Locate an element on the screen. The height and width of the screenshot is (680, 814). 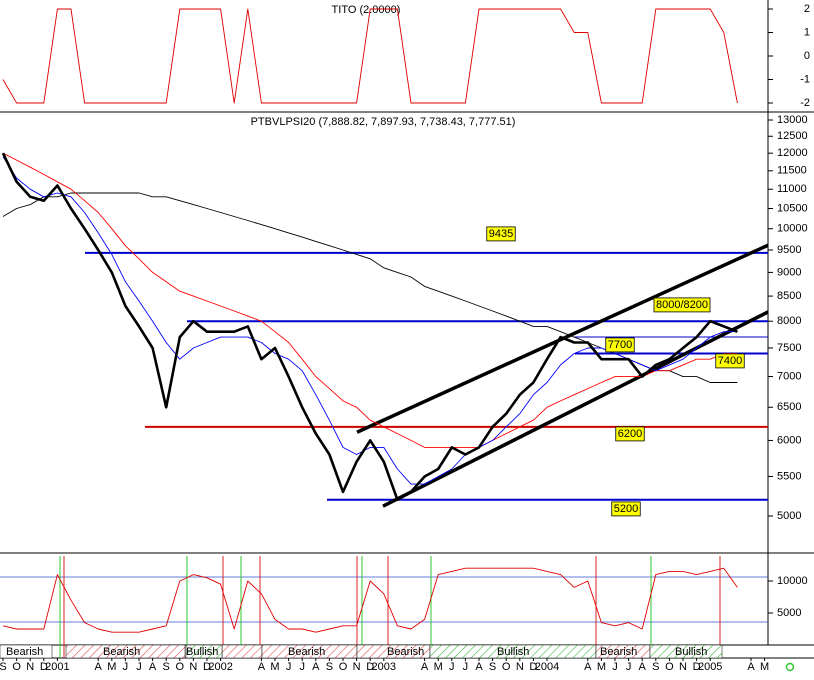
level-label: 8000/8200 is located at coordinates (682, 305).